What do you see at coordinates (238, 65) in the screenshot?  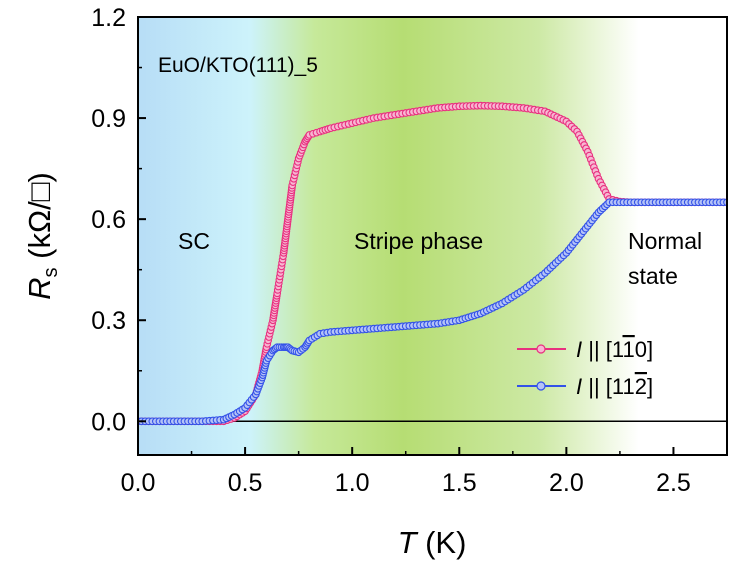 I see `sample-label: EuO/KTO(111)_5` at bounding box center [238, 65].